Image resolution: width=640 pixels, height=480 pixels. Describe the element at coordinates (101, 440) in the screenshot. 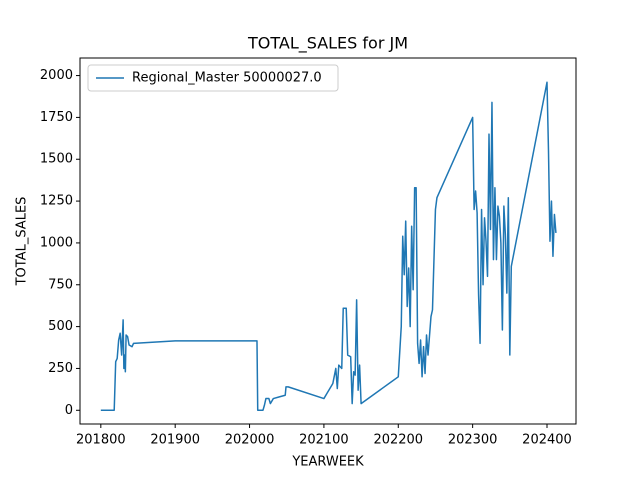

I see `x-tick-label: 201800` at that location.